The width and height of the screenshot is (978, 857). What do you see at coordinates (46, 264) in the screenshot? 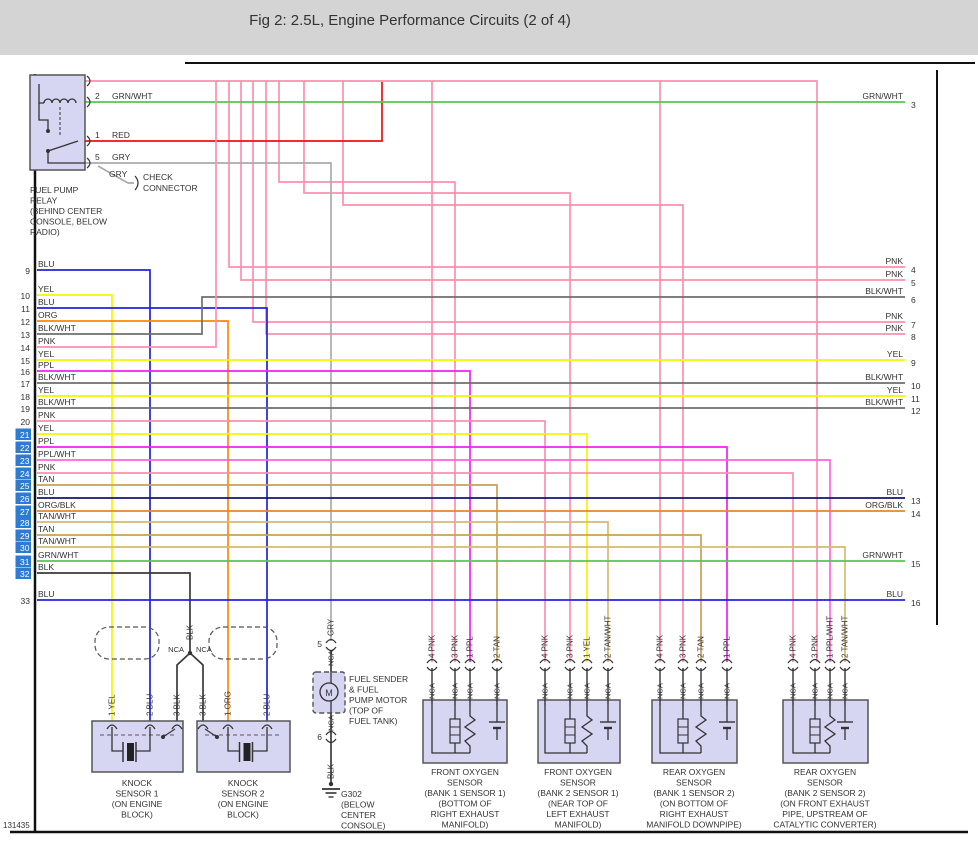
I see `left-pin-wire-label: BLU` at bounding box center [46, 264].